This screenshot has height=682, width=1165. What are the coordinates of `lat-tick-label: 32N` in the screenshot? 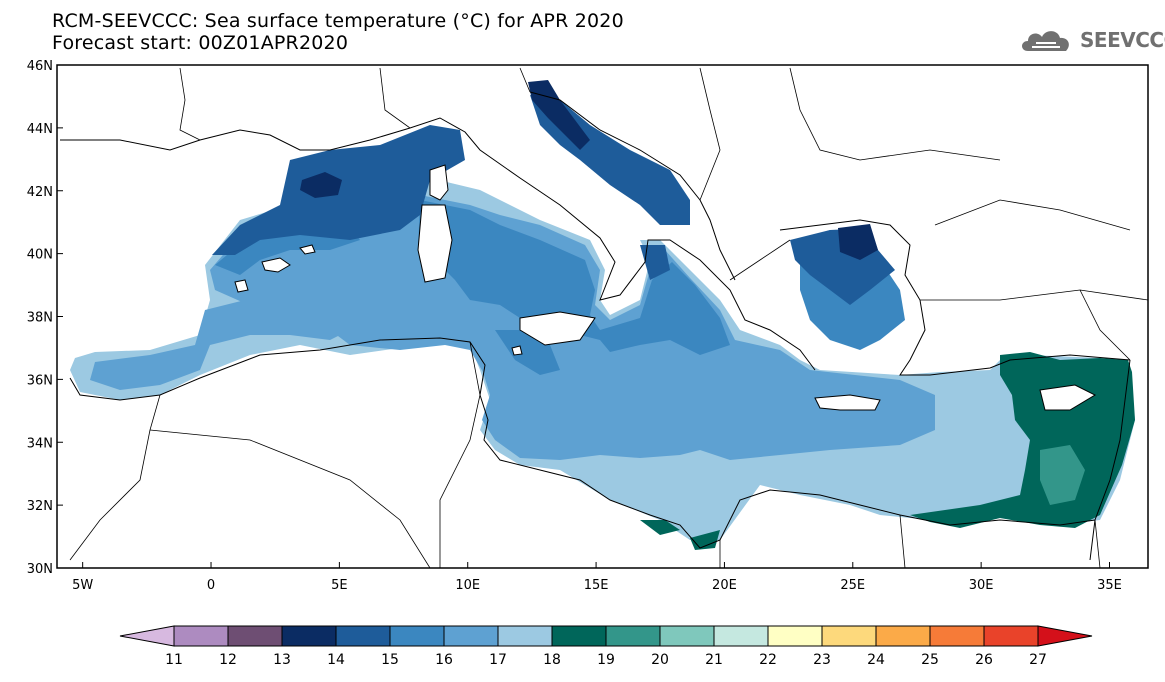 It's located at (40, 506).